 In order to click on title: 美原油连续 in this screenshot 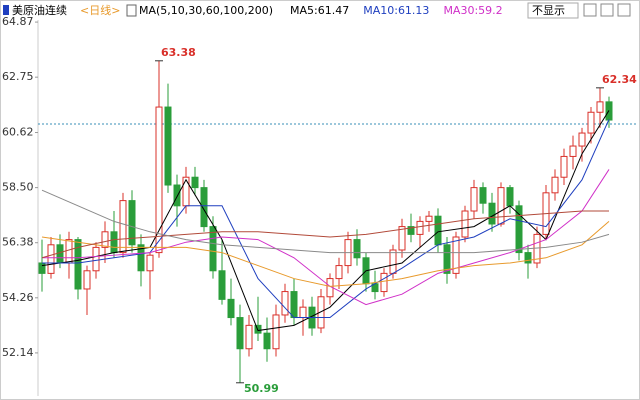, I will do `click(39, 10)`.